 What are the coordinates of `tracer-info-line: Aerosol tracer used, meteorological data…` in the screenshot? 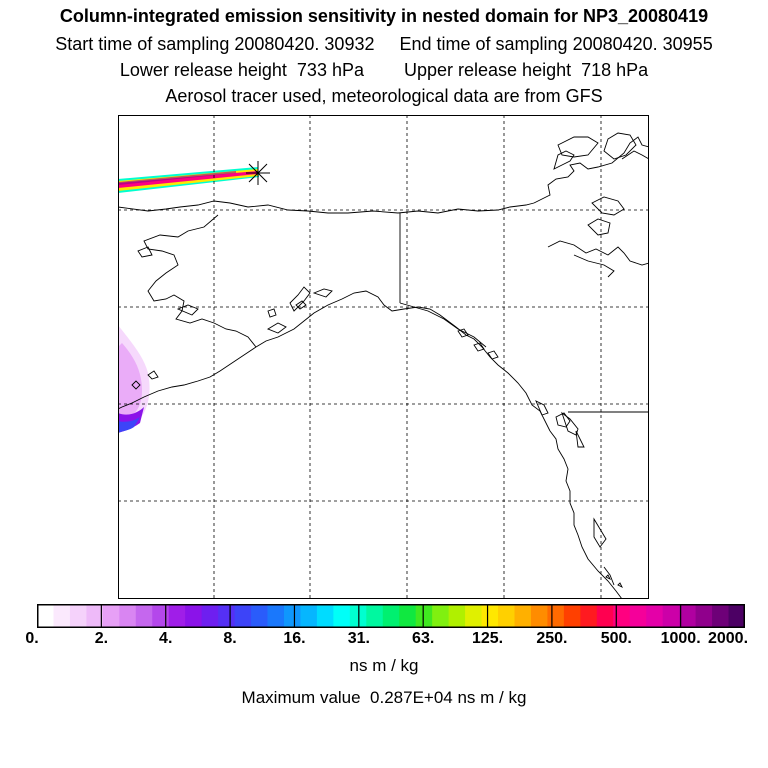 It's located at (384, 96).